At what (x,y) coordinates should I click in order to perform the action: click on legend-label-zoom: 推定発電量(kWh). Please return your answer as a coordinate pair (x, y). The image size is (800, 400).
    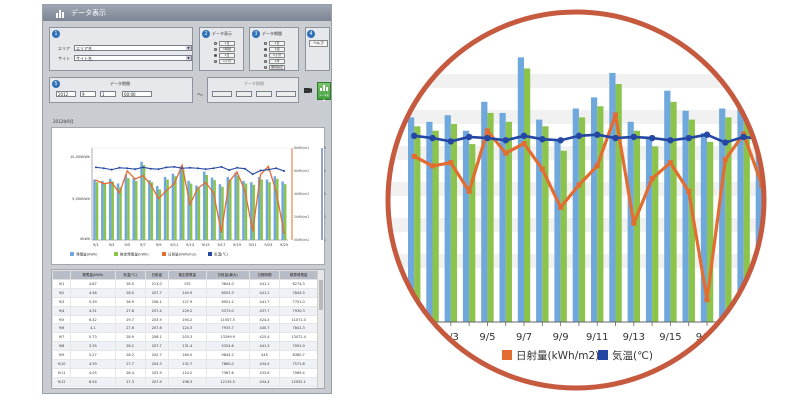
    Looking at the image, I should click on (419, 355).